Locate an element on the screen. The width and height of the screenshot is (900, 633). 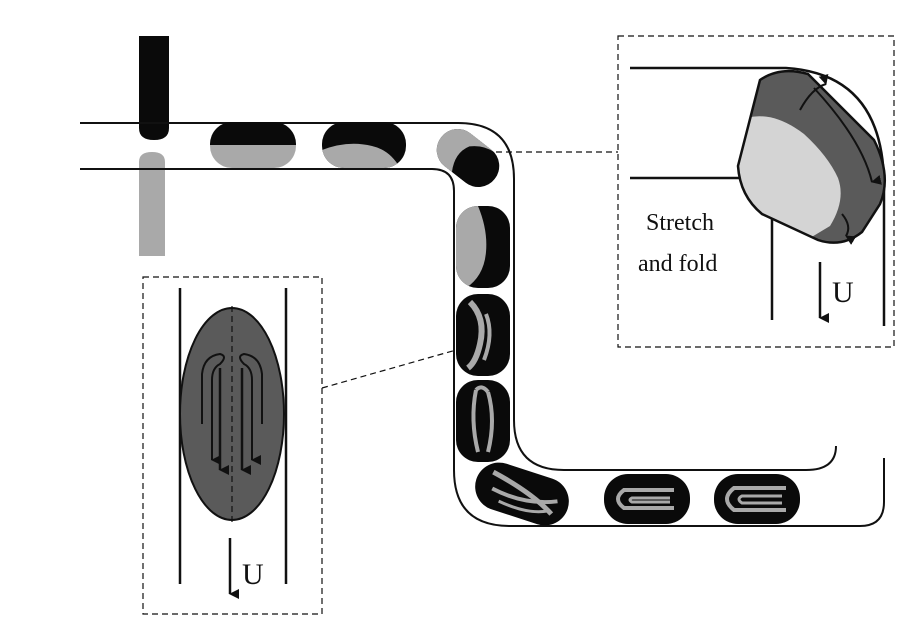
light-inlet-channel is located at coordinates (152, 213).